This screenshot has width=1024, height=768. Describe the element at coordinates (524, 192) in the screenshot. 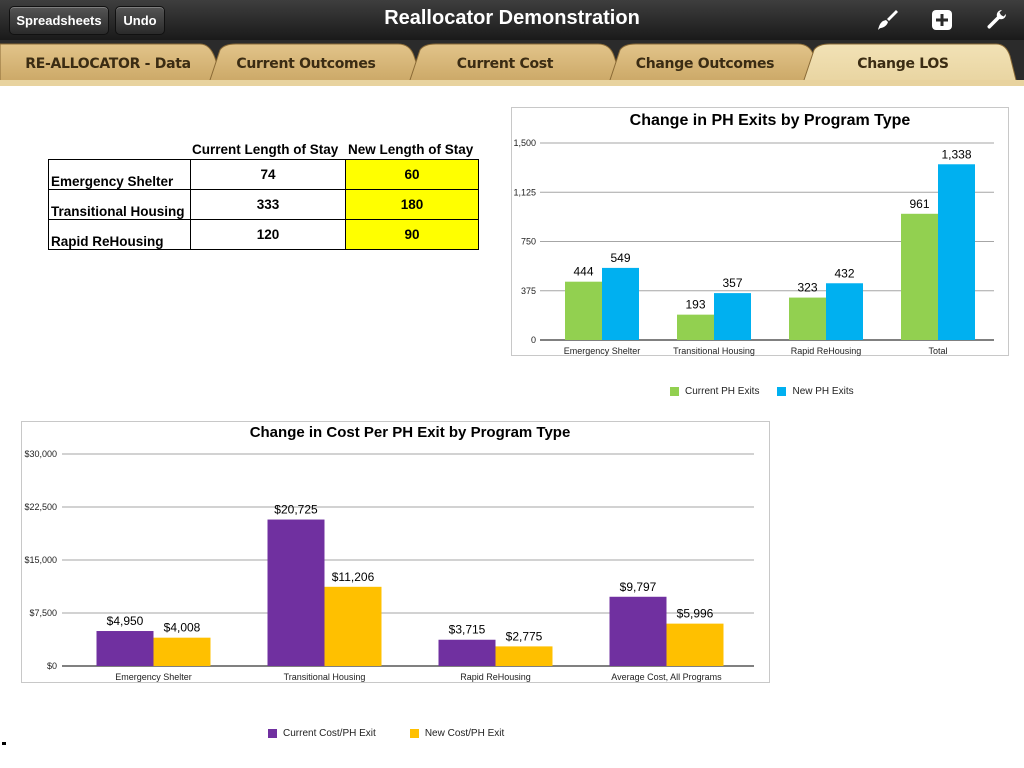

I see `y-tick-label: 1,125` at that location.